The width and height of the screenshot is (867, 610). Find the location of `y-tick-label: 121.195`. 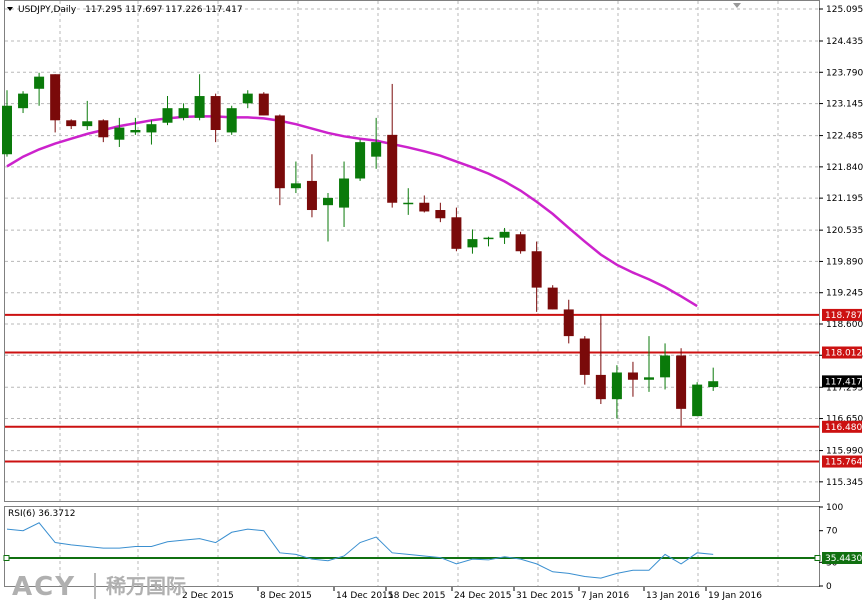

y-tick-label: 121.195 is located at coordinates (844, 199).